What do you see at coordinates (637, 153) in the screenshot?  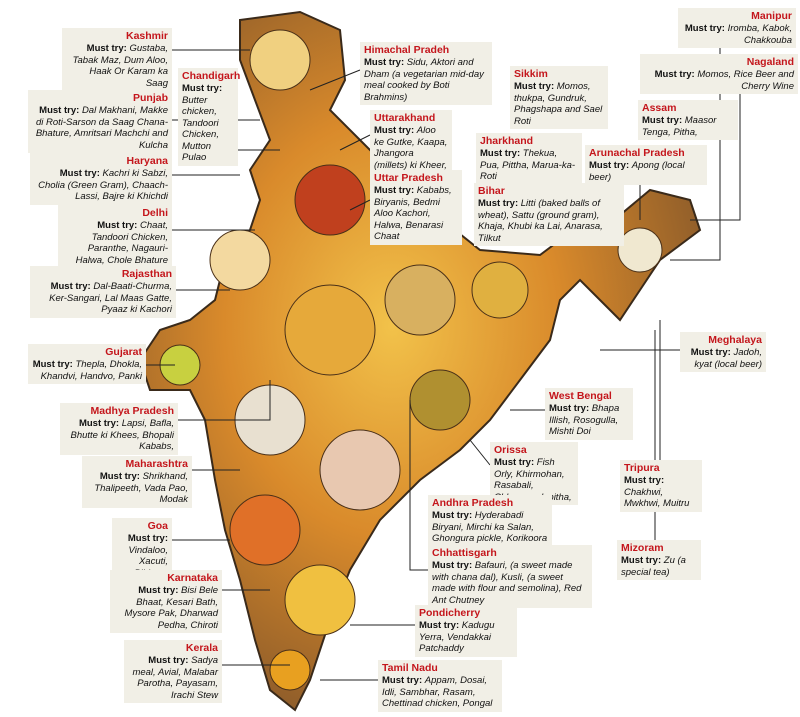 I see `region-name: Arunachal Pradesh` at bounding box center [637, 153].